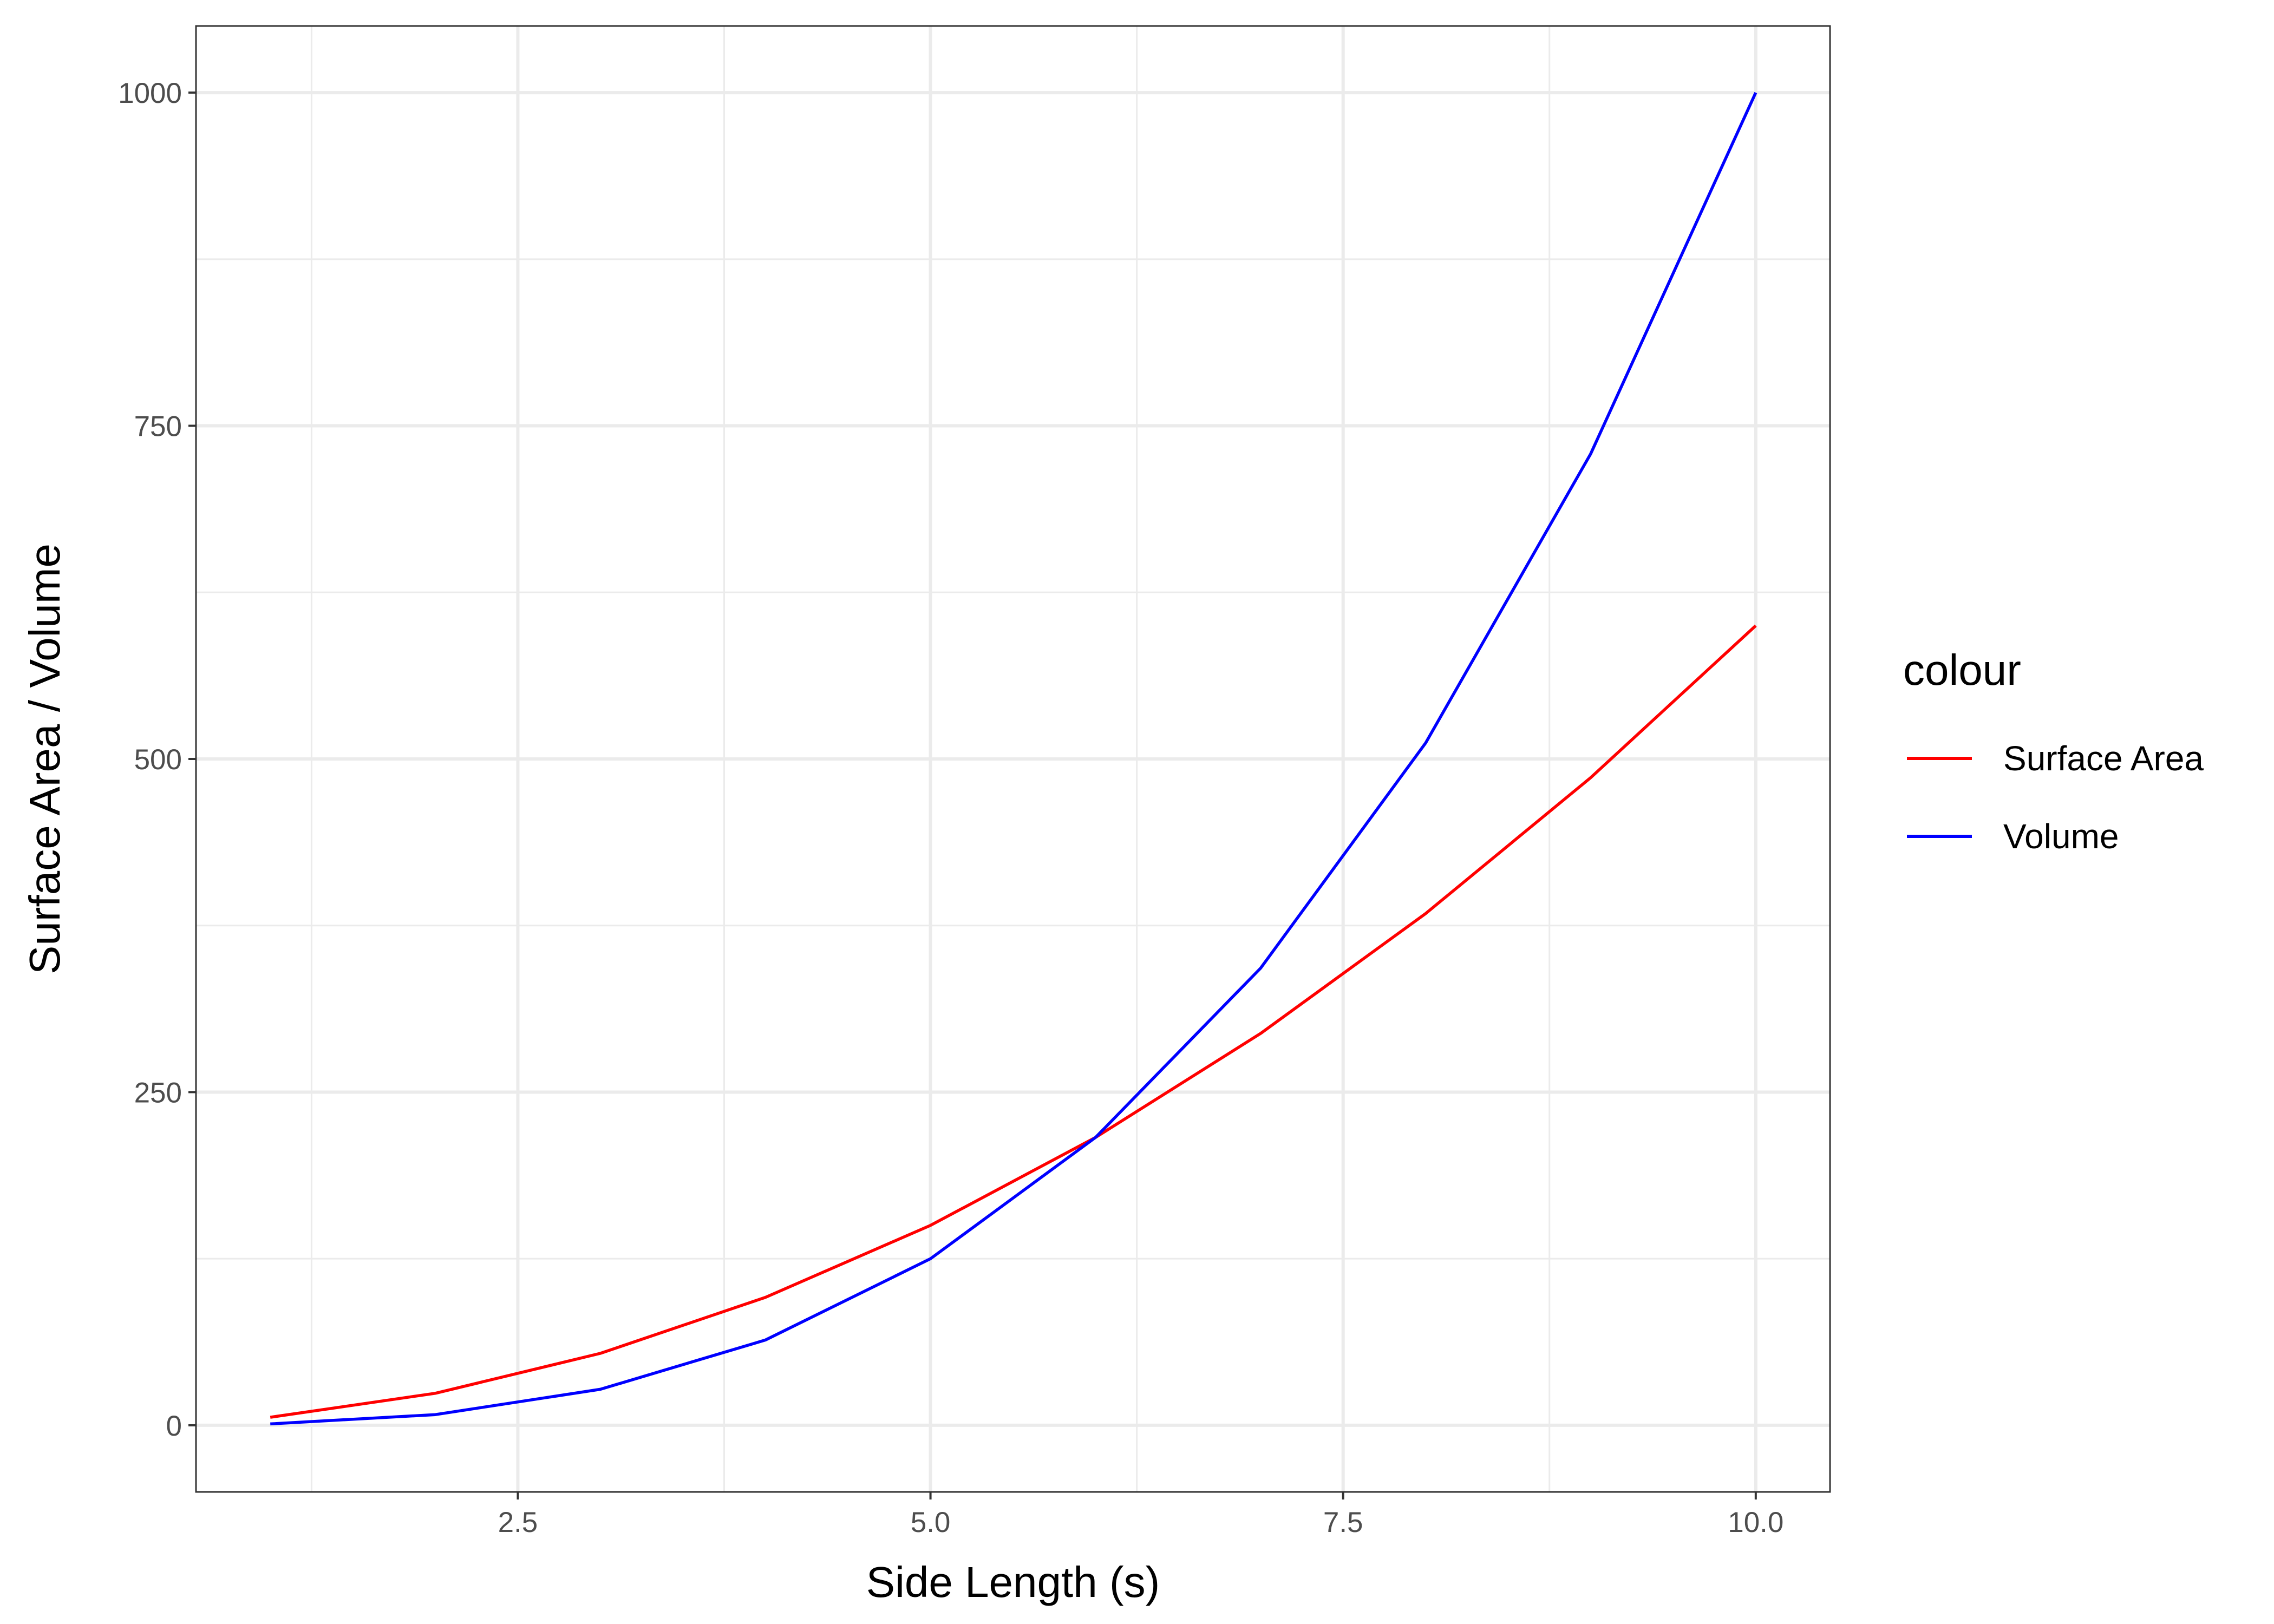  Describe the element at coordinates (158, 427) in the screenshot. I see `y-tick-label: 750` at that location.